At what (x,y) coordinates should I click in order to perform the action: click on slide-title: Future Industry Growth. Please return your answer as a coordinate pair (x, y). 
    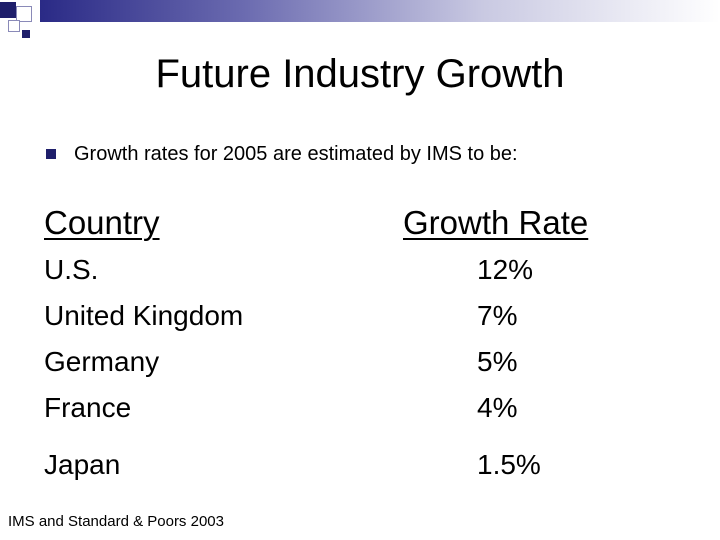
    Looking at the image, I should click on (360, 74).